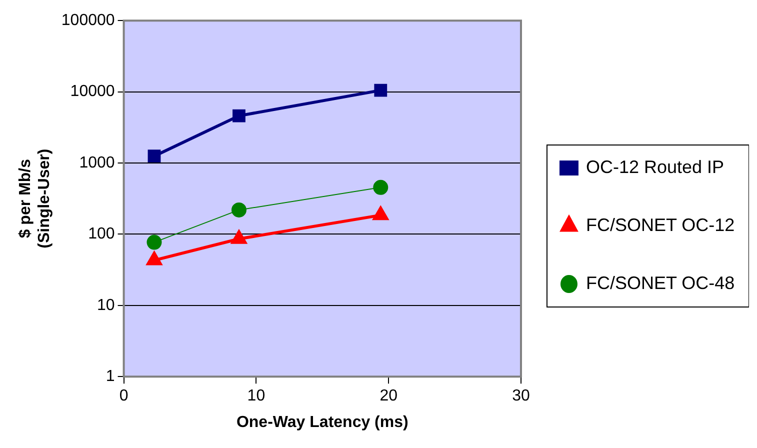  I want to click on legend-label: OC-12 Routed IP, so click(655, 166).